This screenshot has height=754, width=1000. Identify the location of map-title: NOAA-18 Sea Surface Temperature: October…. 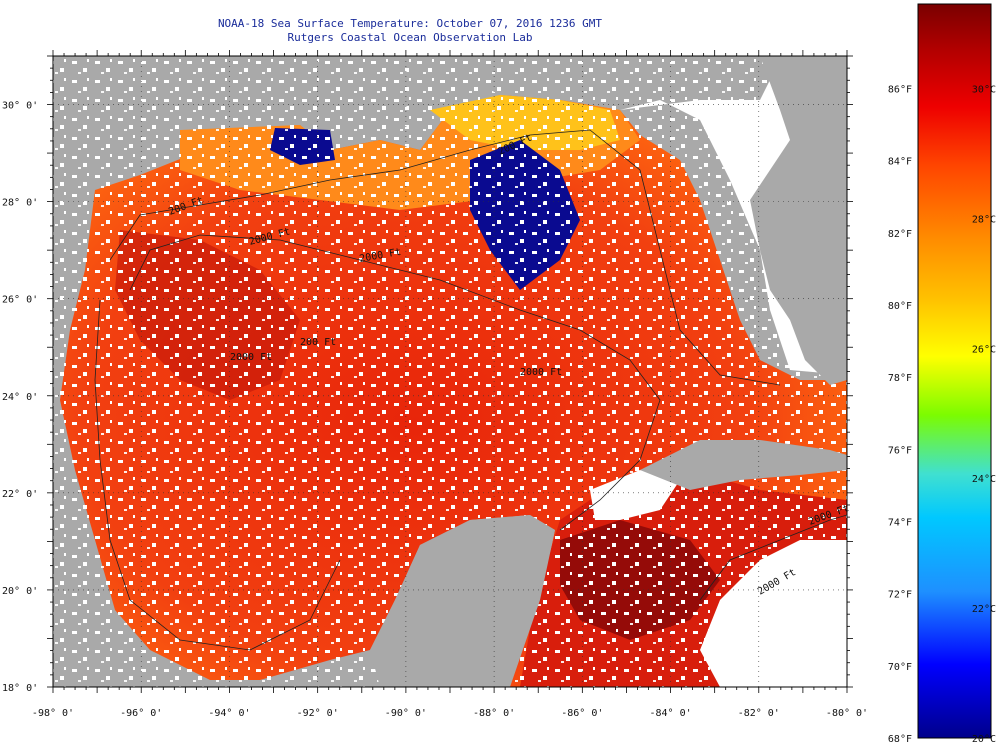
(410, 23).